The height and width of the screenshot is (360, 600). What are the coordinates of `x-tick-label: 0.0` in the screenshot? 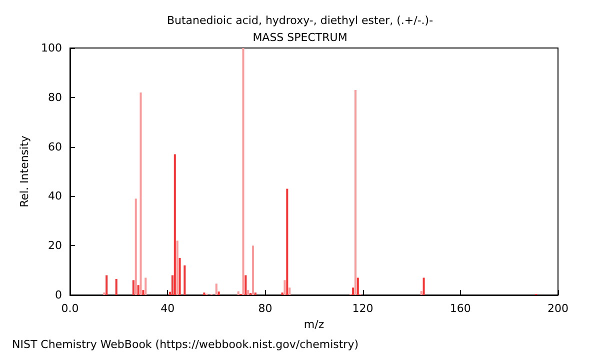 It's located at (70, 308).